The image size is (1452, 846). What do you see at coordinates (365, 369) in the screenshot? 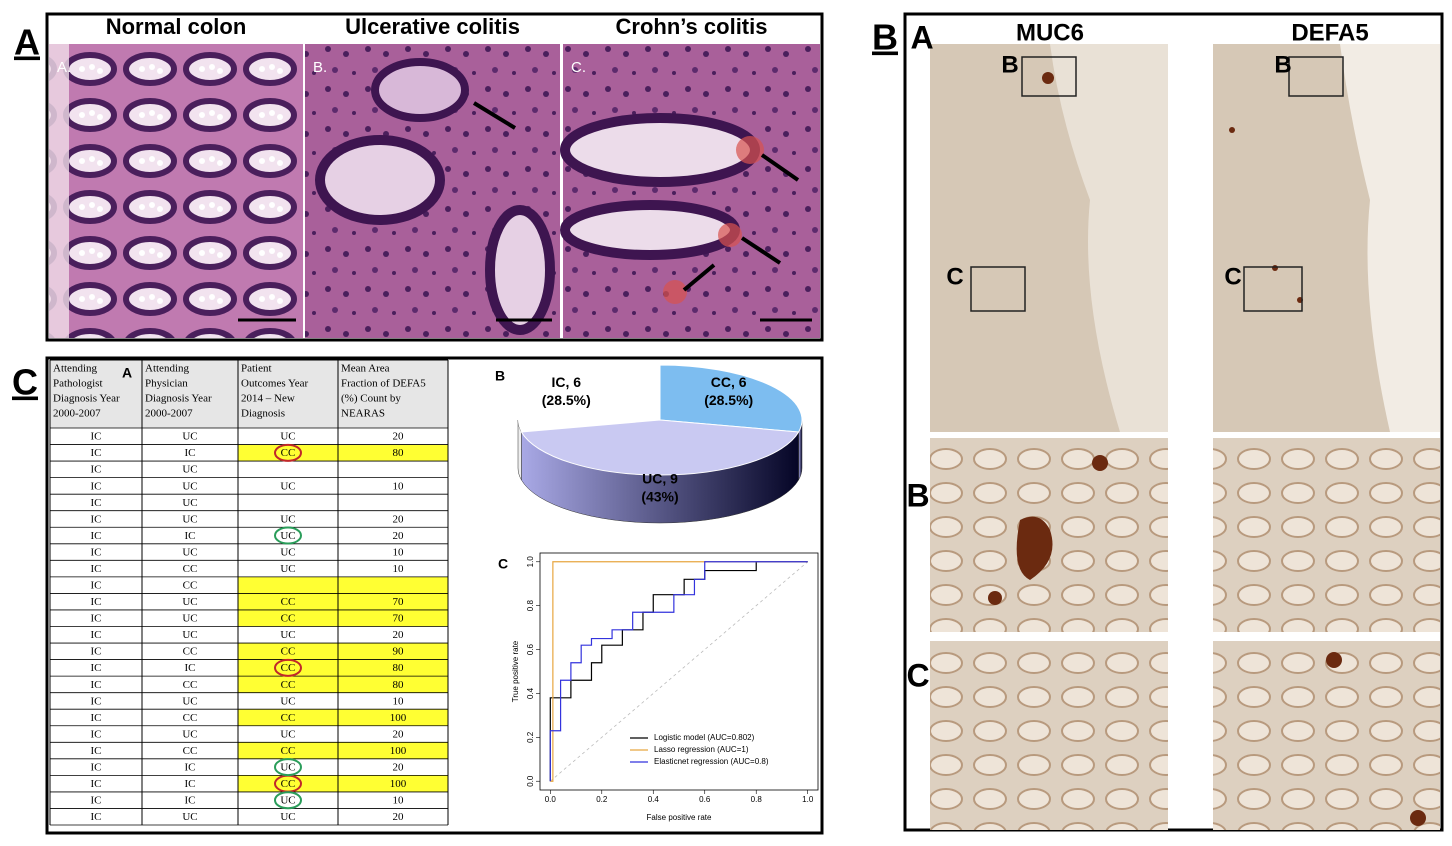
I see `header-cell: Mean Area` at bounding box center [365, 369].